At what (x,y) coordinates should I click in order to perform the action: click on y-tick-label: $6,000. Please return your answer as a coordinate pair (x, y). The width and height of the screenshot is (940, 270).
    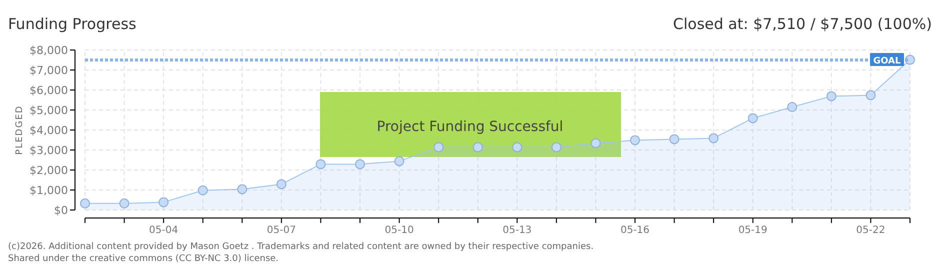
    Looking at the image, I should click on (49, 90).